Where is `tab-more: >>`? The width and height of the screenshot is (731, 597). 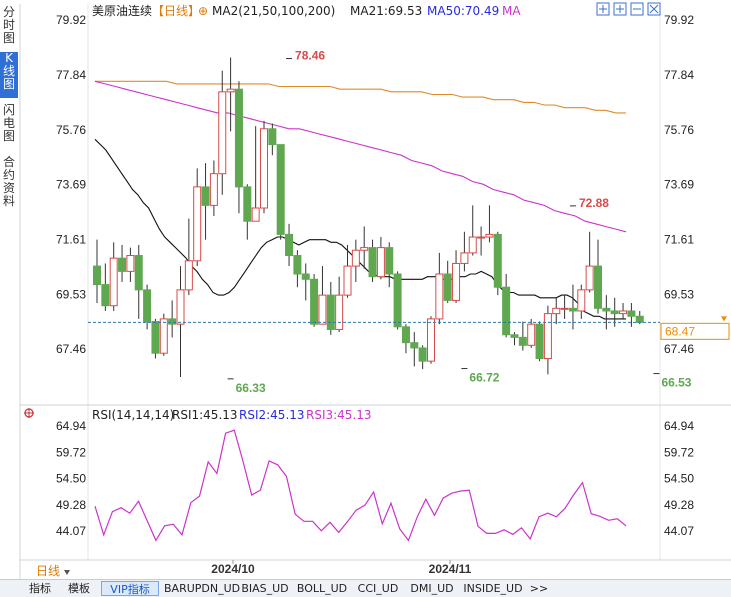 tab-more: >> is located at coordinates (539, 588).